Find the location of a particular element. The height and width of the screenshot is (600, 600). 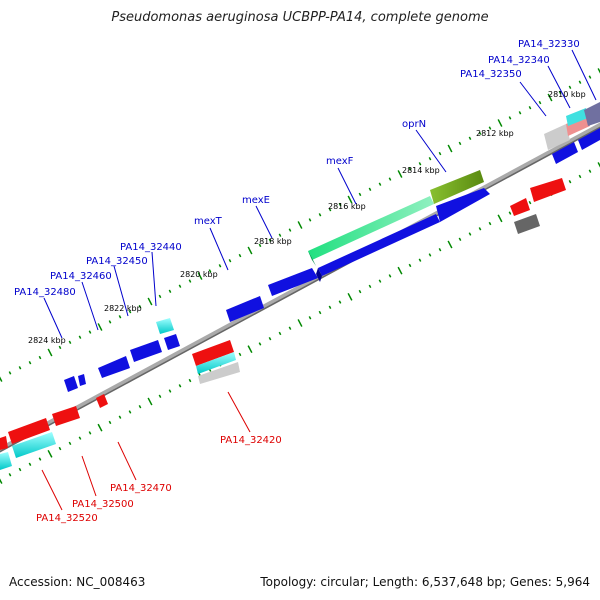

gene-label: mexT is located at coordinates (208, 221).